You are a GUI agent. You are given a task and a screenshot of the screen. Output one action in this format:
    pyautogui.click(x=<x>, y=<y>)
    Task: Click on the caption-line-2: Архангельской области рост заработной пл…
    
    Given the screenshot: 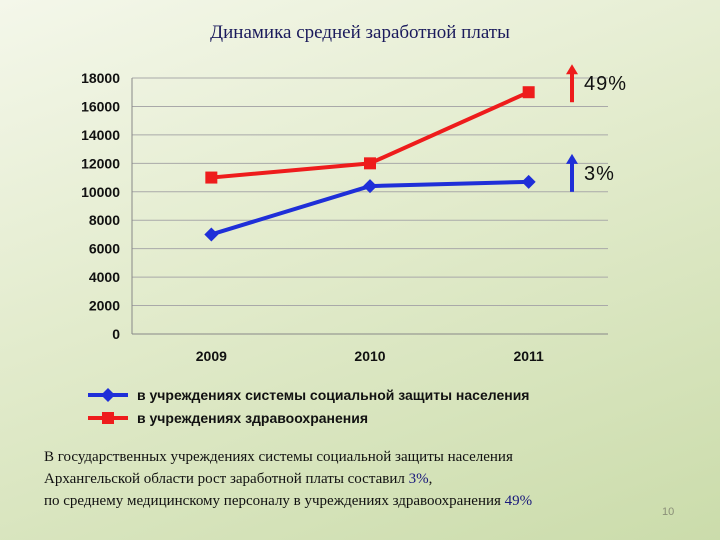 What is the action you would take?
    pyautogui.click(x=354, y=479)
    